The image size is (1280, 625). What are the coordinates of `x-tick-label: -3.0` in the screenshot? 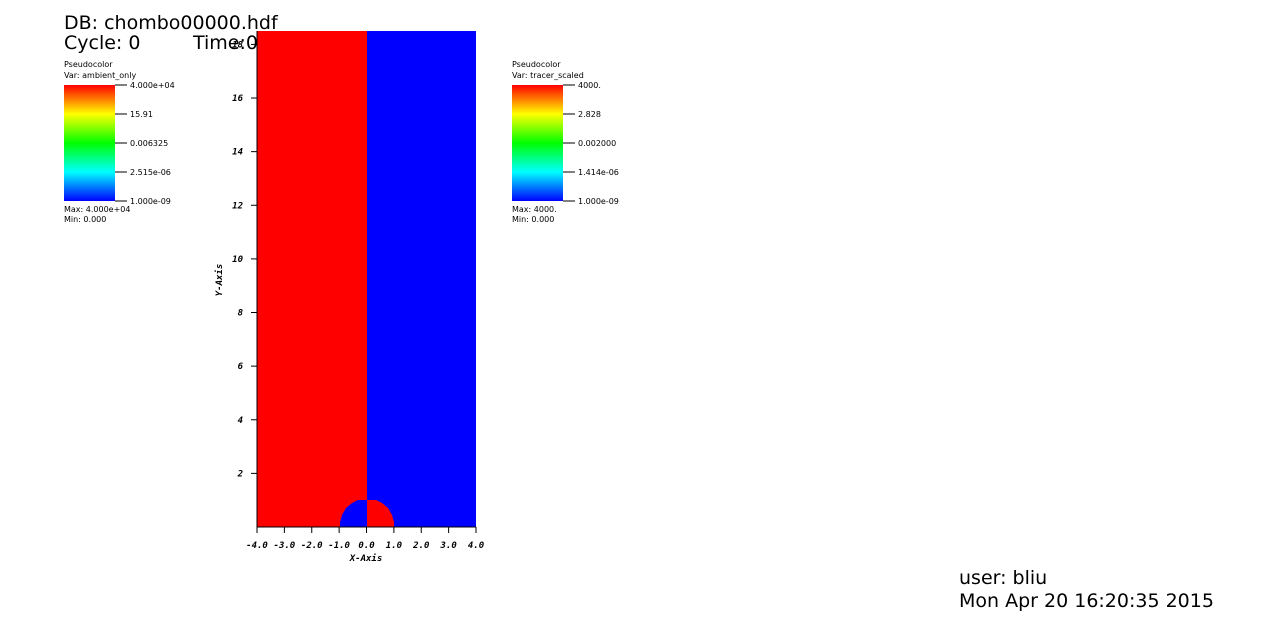 It's located at (285, 546).